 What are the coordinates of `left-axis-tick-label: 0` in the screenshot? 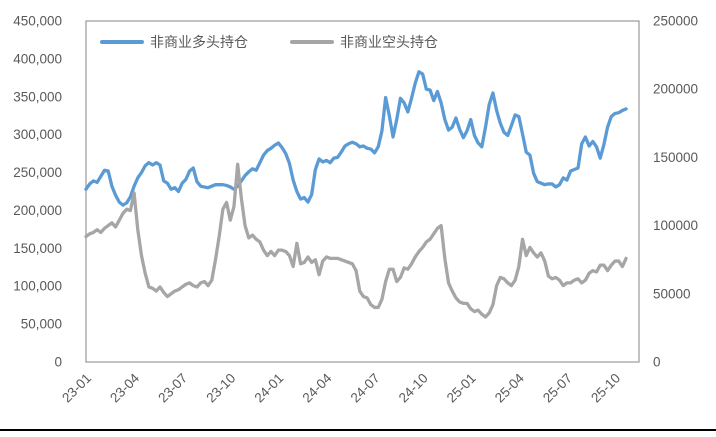 It's located at (58, 362).